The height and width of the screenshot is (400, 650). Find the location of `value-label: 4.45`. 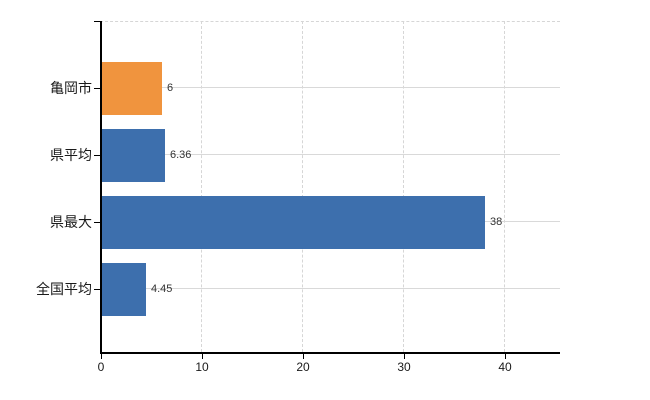

value-label: 4.45 is located at coordinates (162, 289).